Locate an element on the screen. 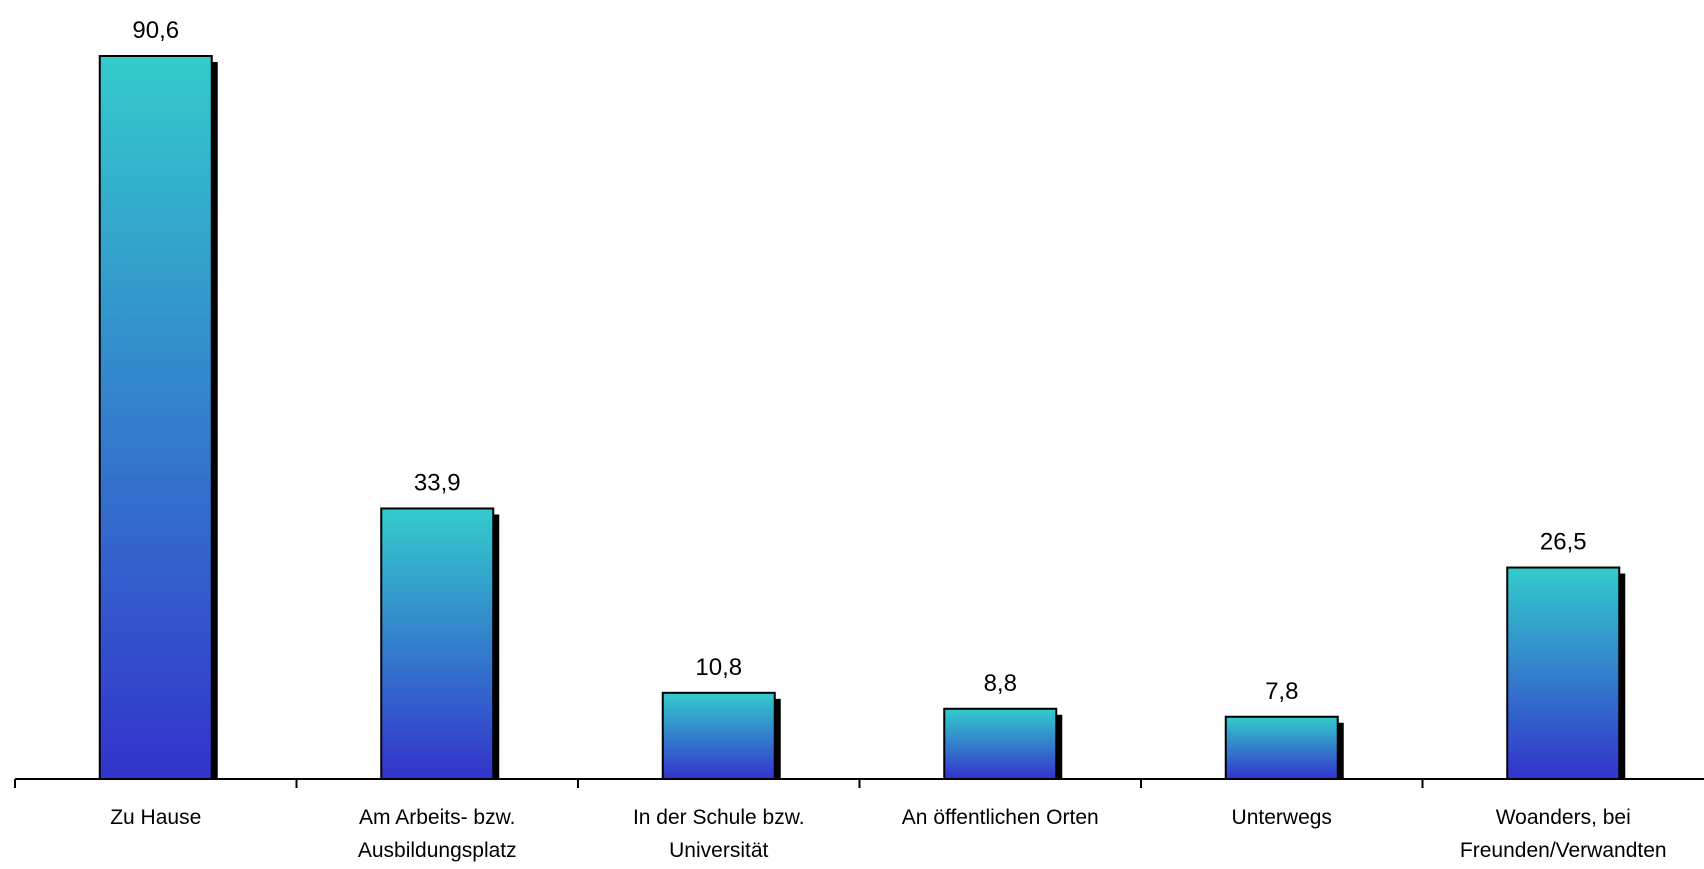 This screenshot has width=1704, height=869. category-label: Am Arbeits- bzw. Ausbildungsplatz is located at coordinates (437, 834).